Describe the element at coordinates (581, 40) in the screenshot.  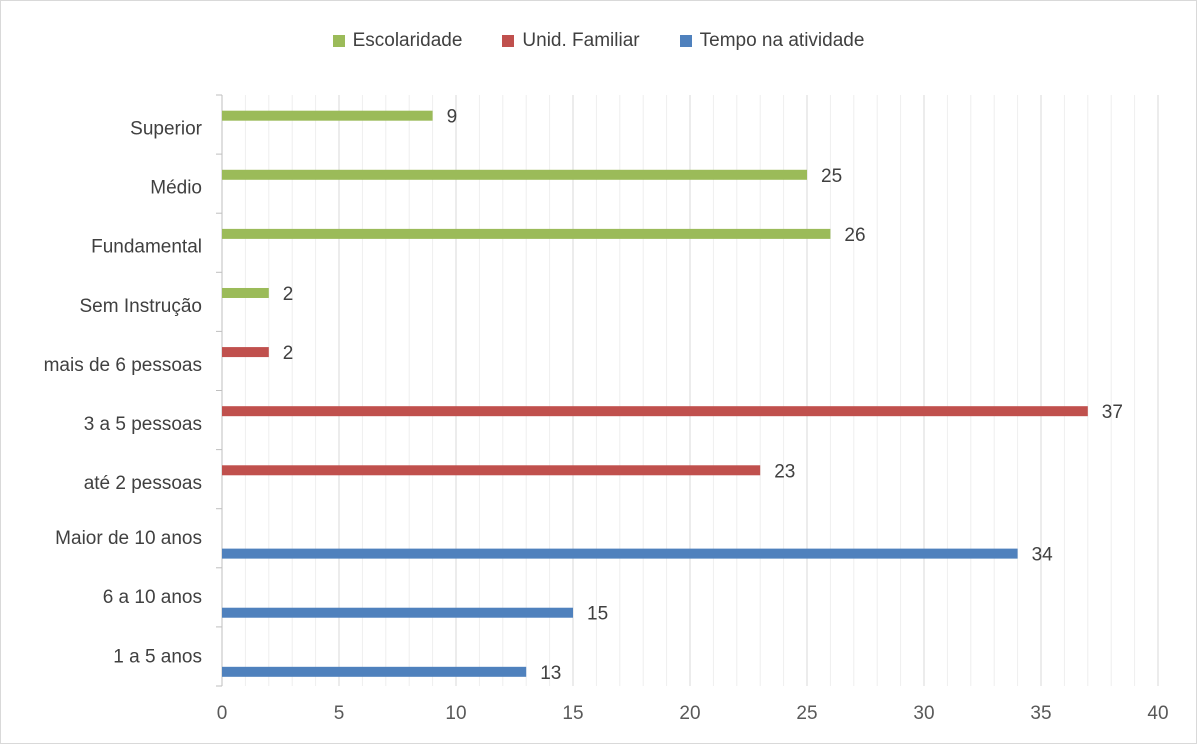
I see `legend-label-unid-familiar: Unid. Familiar` at that location.